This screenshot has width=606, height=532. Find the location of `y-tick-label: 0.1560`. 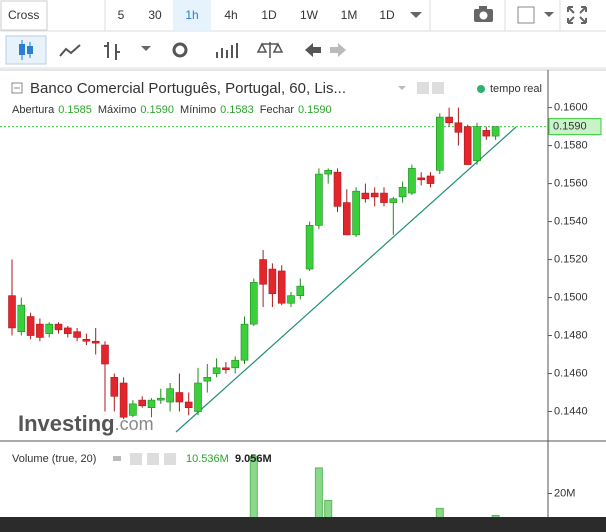

y-tick-label: 0.1560 is located at coordinates (571, 183).